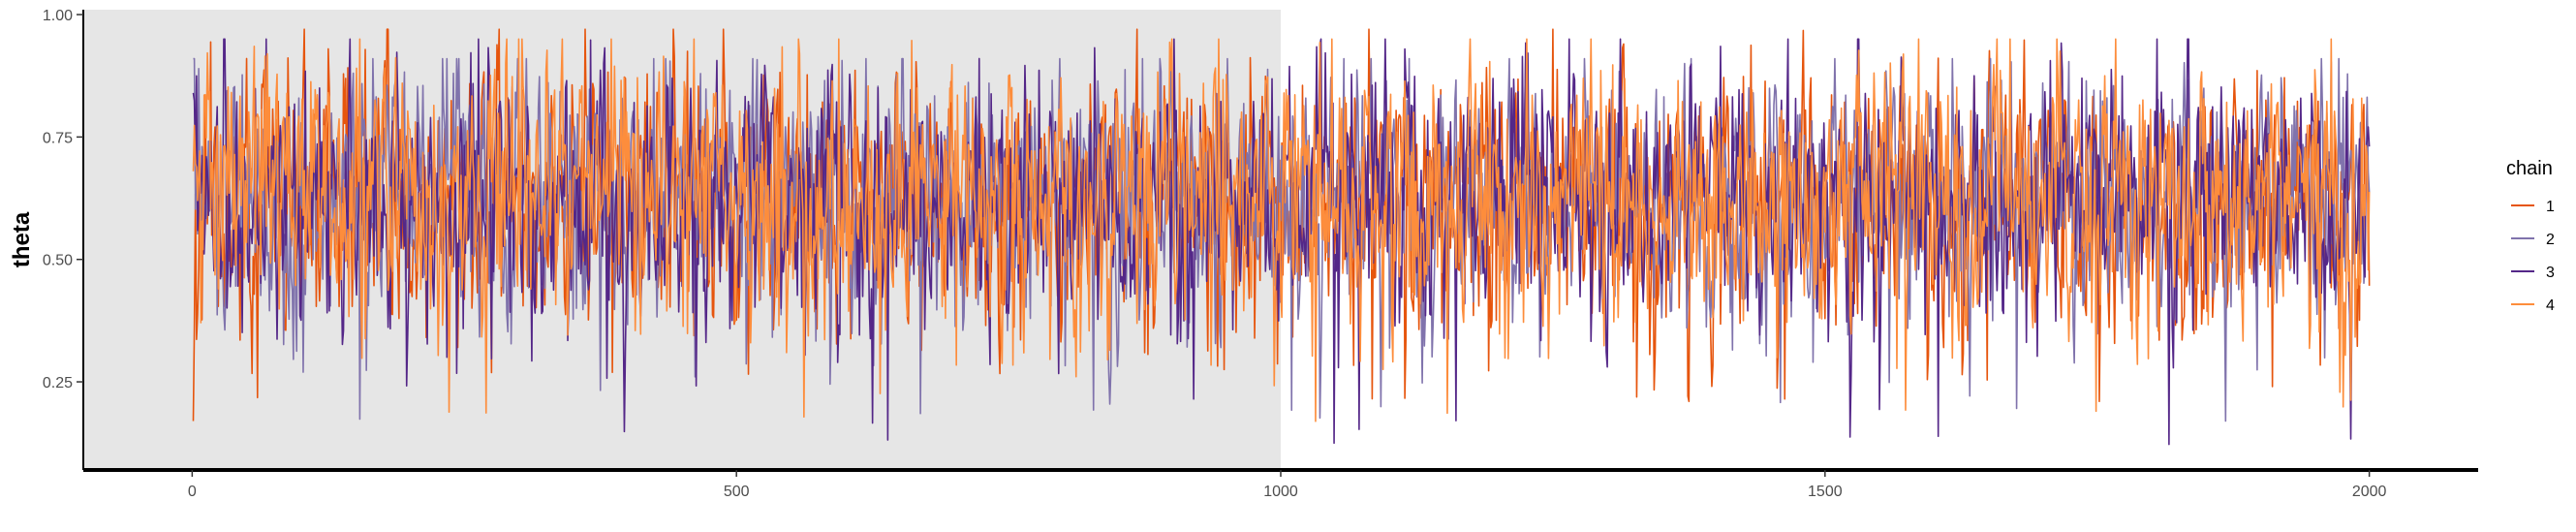 This screenshot has width=2576, height=532. Describe the element at coordinates (22, 239) in the screenshot. I see `y-axis-title: theta` at that location.